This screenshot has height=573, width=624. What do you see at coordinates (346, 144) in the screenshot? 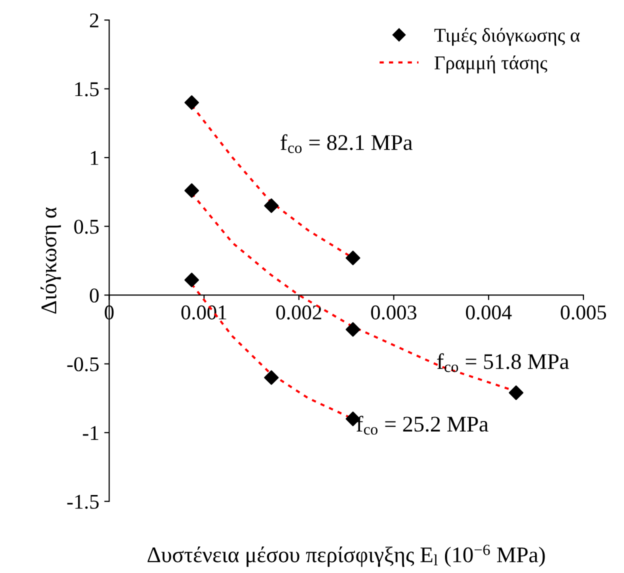
I see `annotation: f$_{co}$ = 82.1 MPa` at bounding box center [346, 144].